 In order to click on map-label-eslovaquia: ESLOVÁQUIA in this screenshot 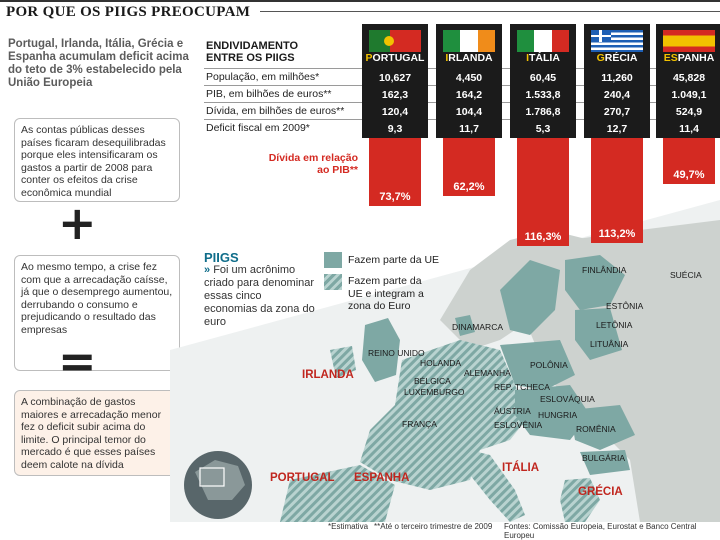, I will do `click(567, 399)`.